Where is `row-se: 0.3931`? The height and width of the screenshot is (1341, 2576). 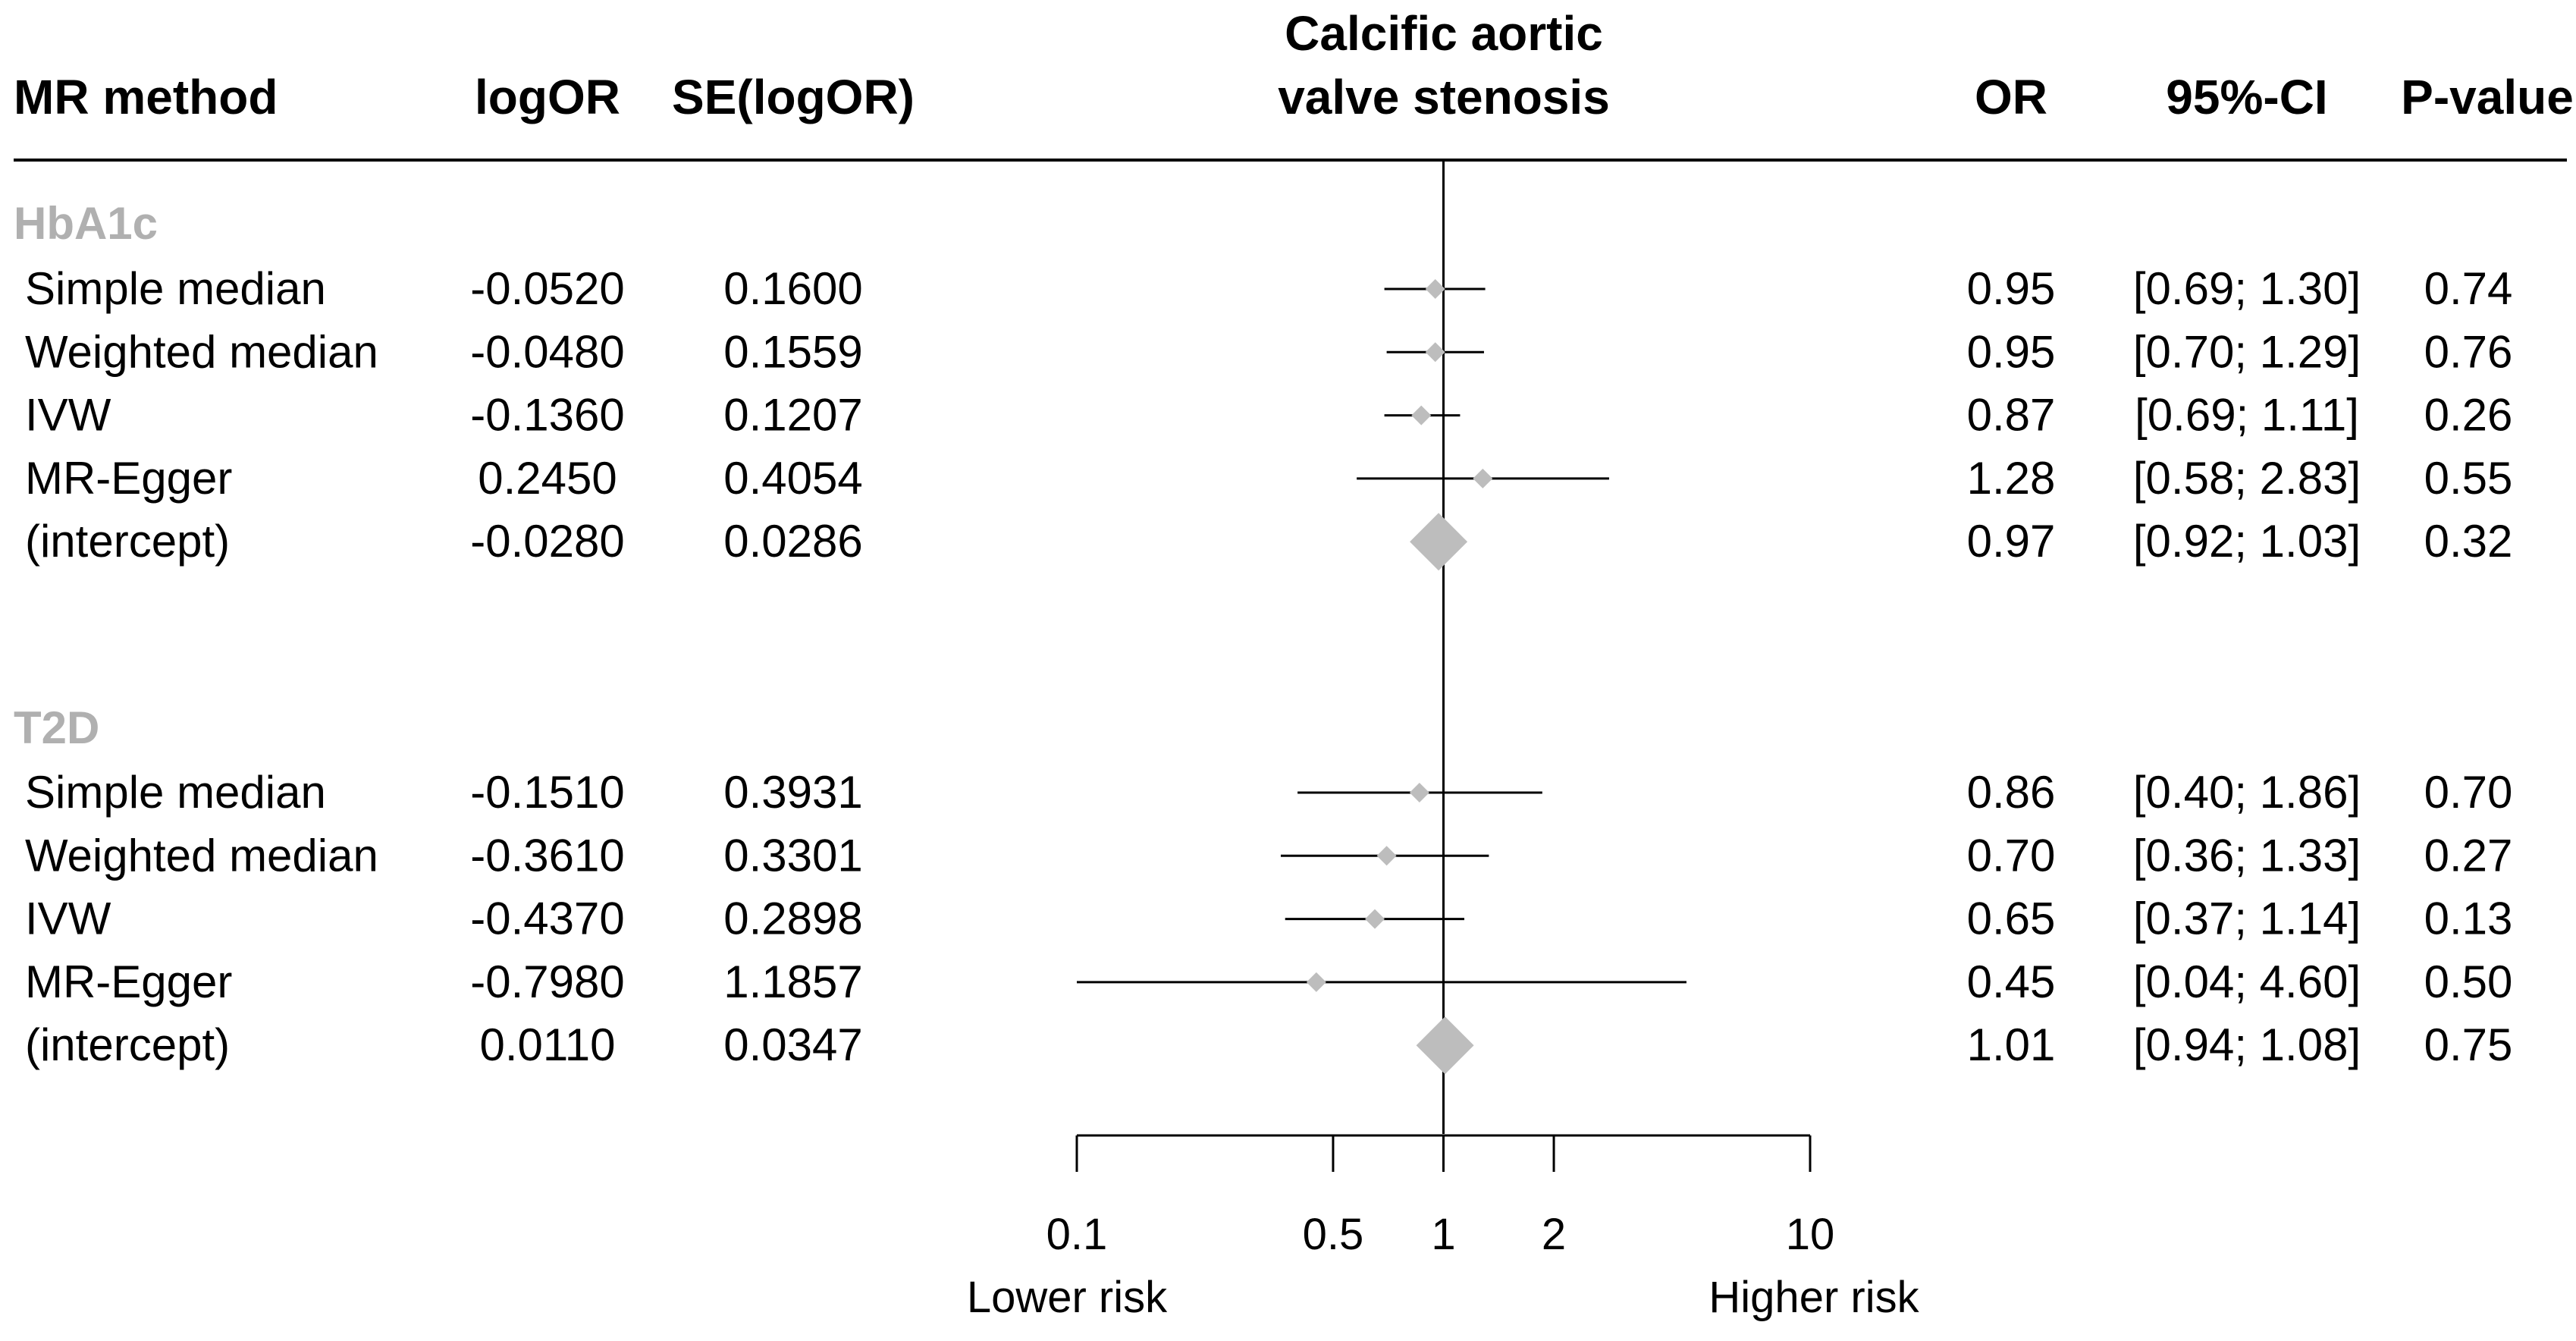
row-se: 0.3931 is located at coordinates (793, 792).